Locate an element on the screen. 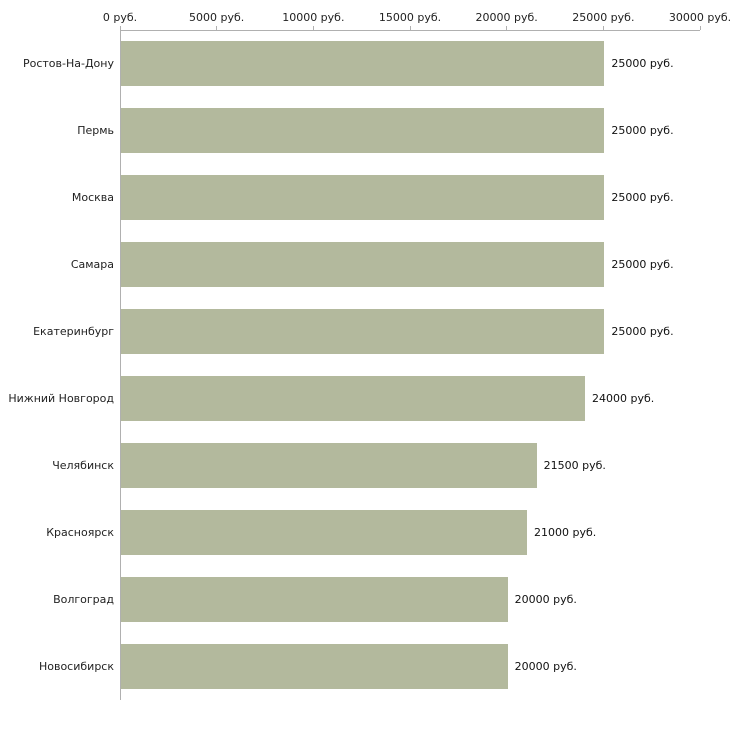 The image size is (730, 730). bar-row: Новосибирск 20000 руб. is located at coordinates (365, 666).